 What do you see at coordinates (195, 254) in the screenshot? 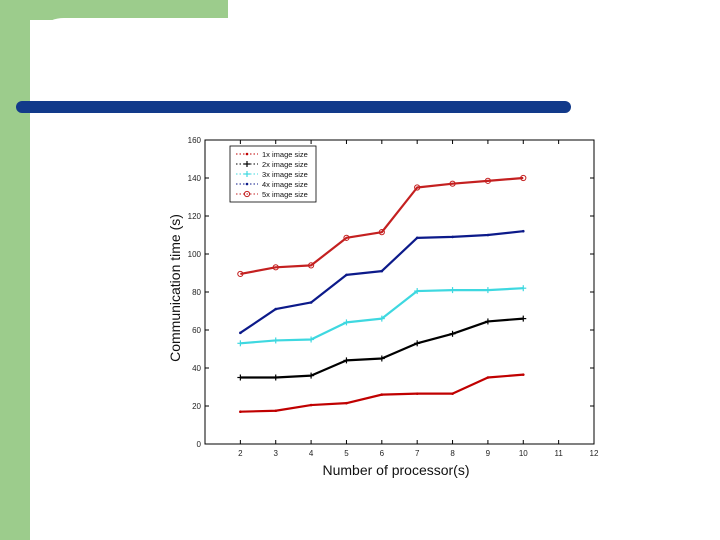
I see `y-tick-label-5: 100` at bounding box center [195, 254].